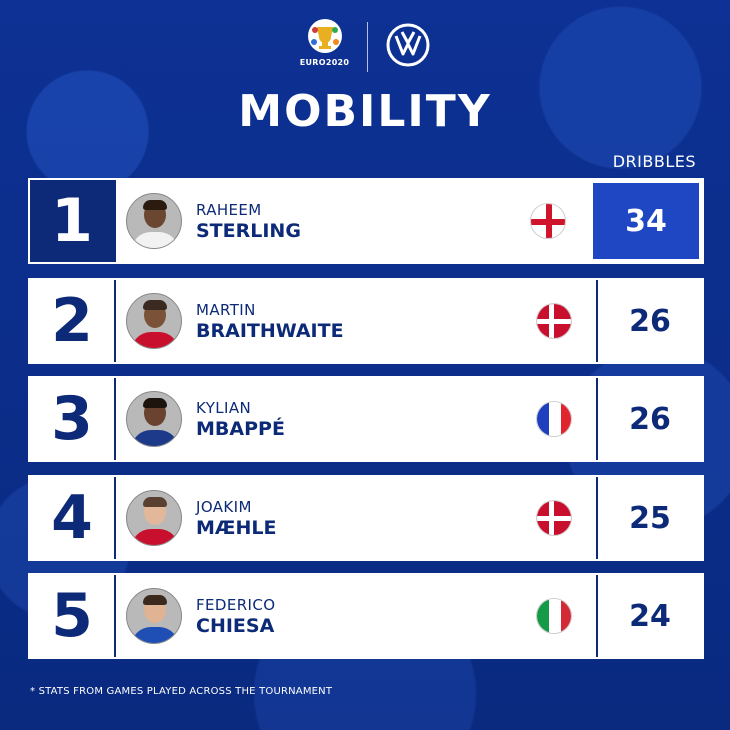  I want to click on leaderboard-row-2: 2 MARTIN BRAITHWAITE 26, so click(366, 321).